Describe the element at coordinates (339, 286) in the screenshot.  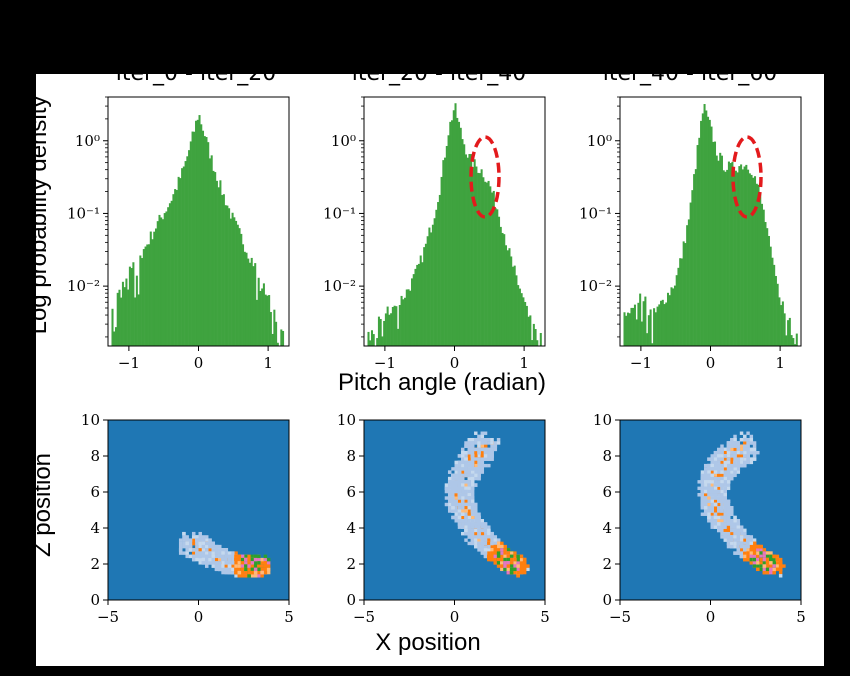
I see `y-tick-label: 10⁻²` at that location.